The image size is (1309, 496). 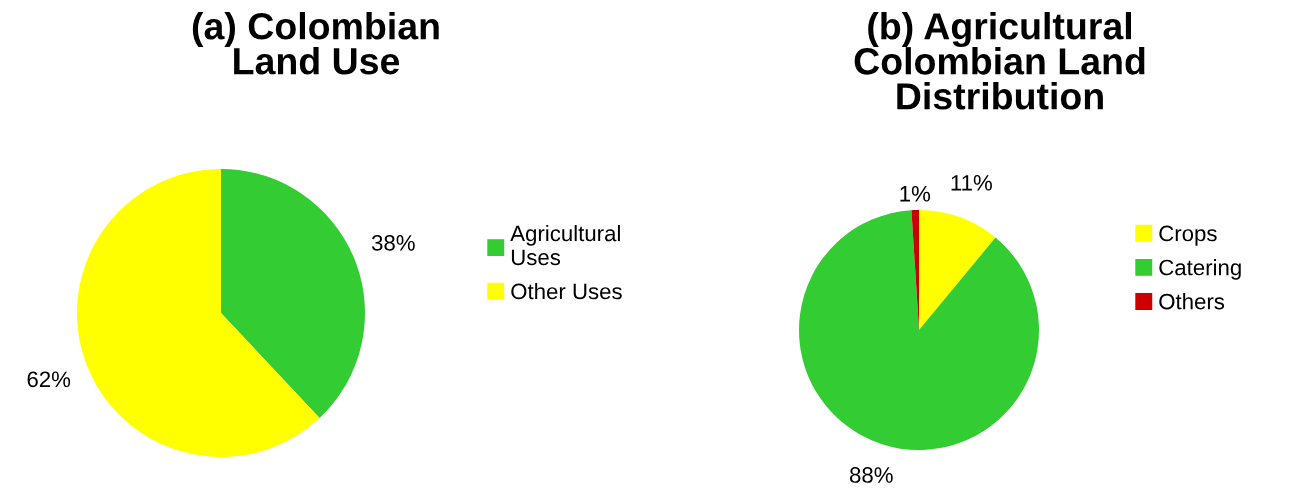 I want to click on data-label: 88%, so click(x=871, y=475).